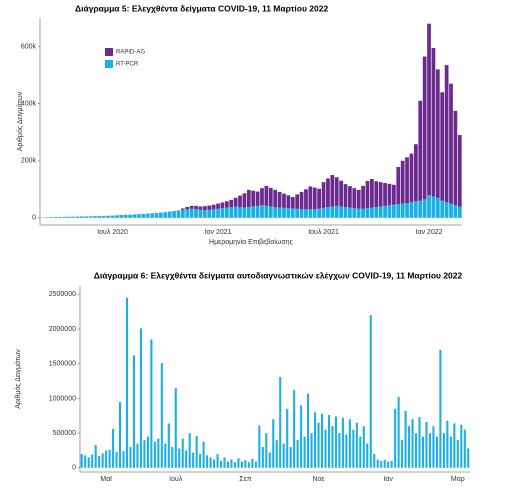 Image resolution: width=521 pixels, height=497 pixels. I want to click on y-tick-label: 500000, so click(64, 433).